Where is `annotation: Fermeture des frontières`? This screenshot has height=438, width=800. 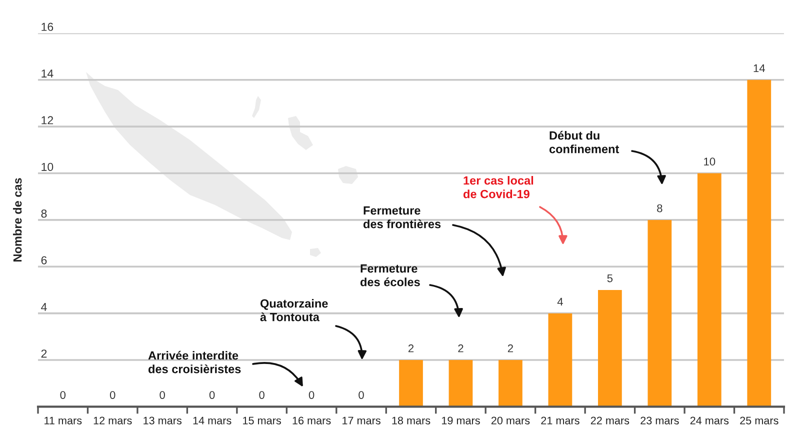
annotation: Fermeture des frontières is located at coordinates (402, 217).